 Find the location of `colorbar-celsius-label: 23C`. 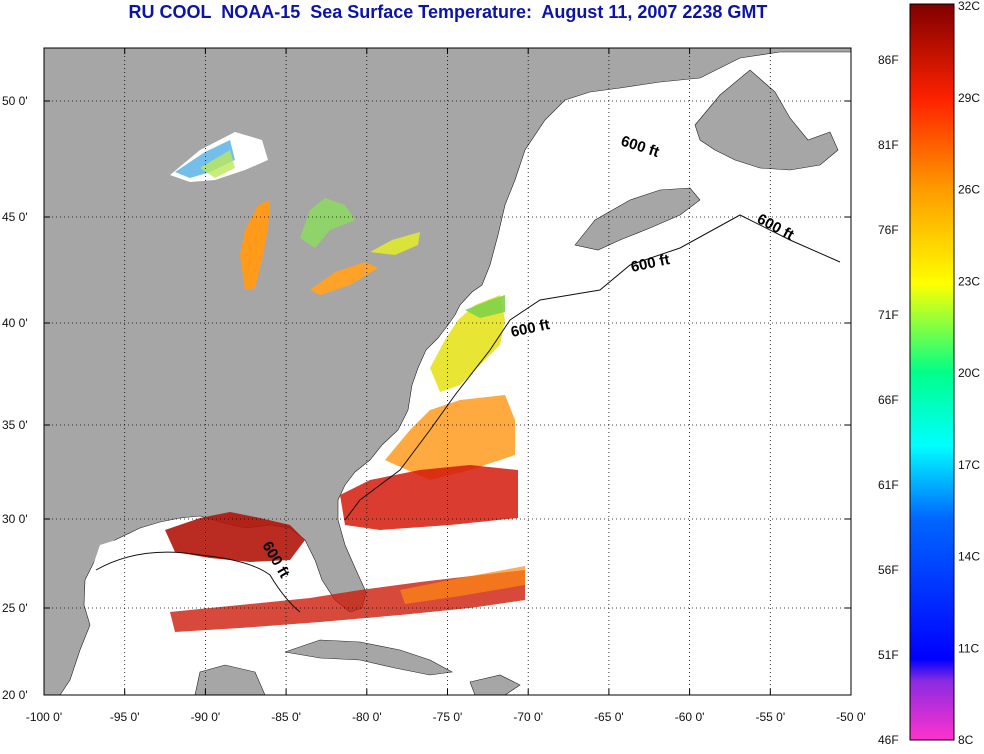

colorbar-celsius-label: 23C is located at coordinates (969, 281).